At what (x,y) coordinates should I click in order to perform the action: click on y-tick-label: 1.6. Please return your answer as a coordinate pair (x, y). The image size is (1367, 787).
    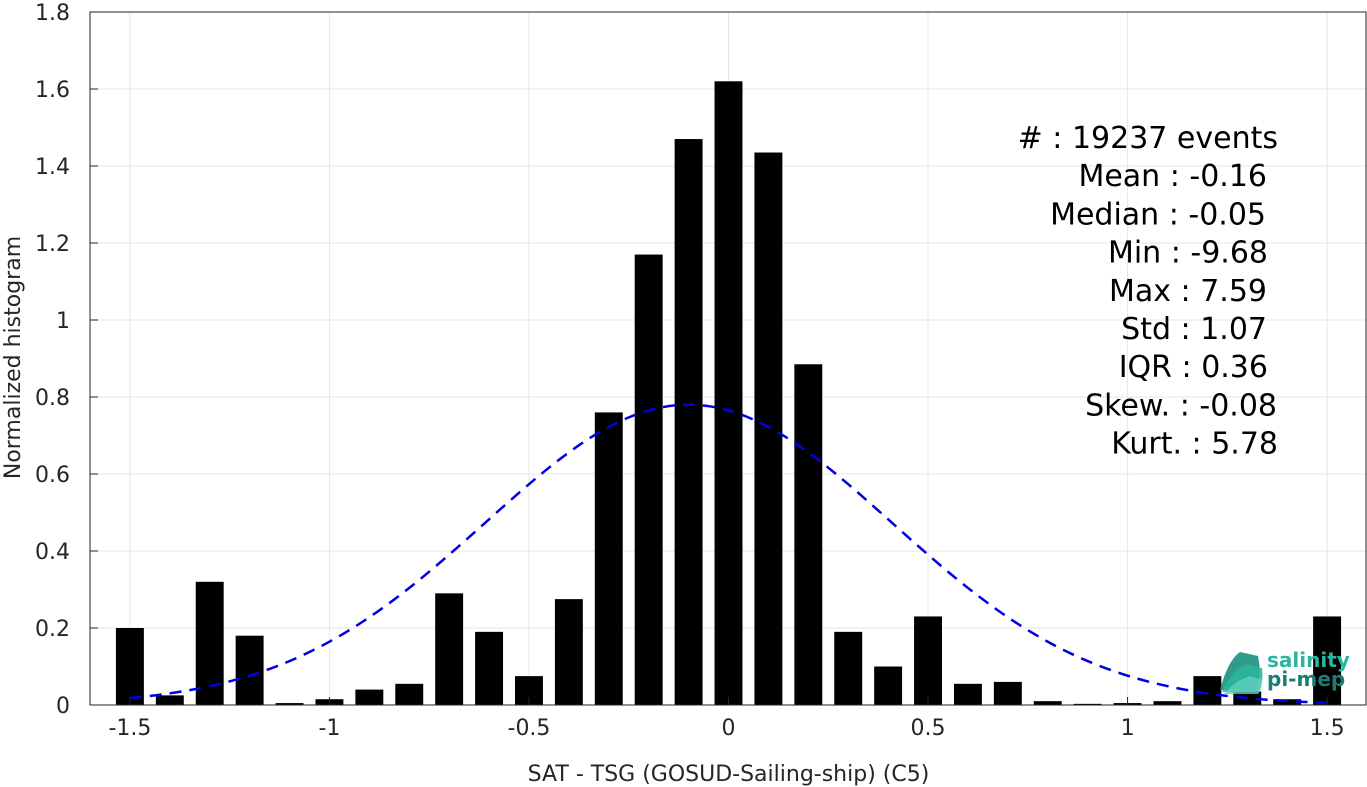
    Looking at the image, I should click on (52, 90).